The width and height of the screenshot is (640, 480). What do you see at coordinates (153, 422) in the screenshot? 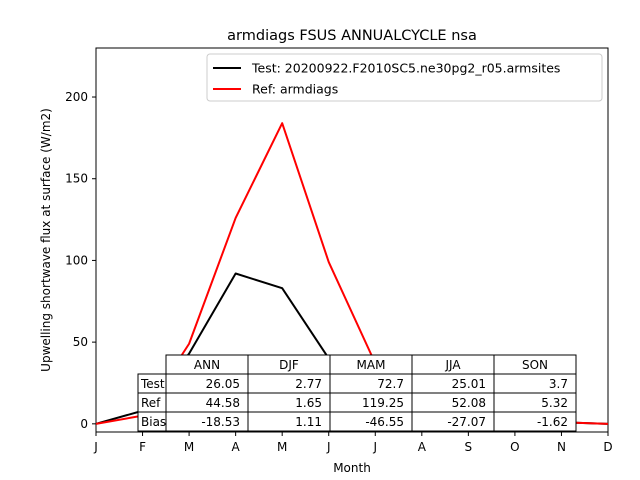
I see `table-row-label: Bias` at bounding box center [153, 422].